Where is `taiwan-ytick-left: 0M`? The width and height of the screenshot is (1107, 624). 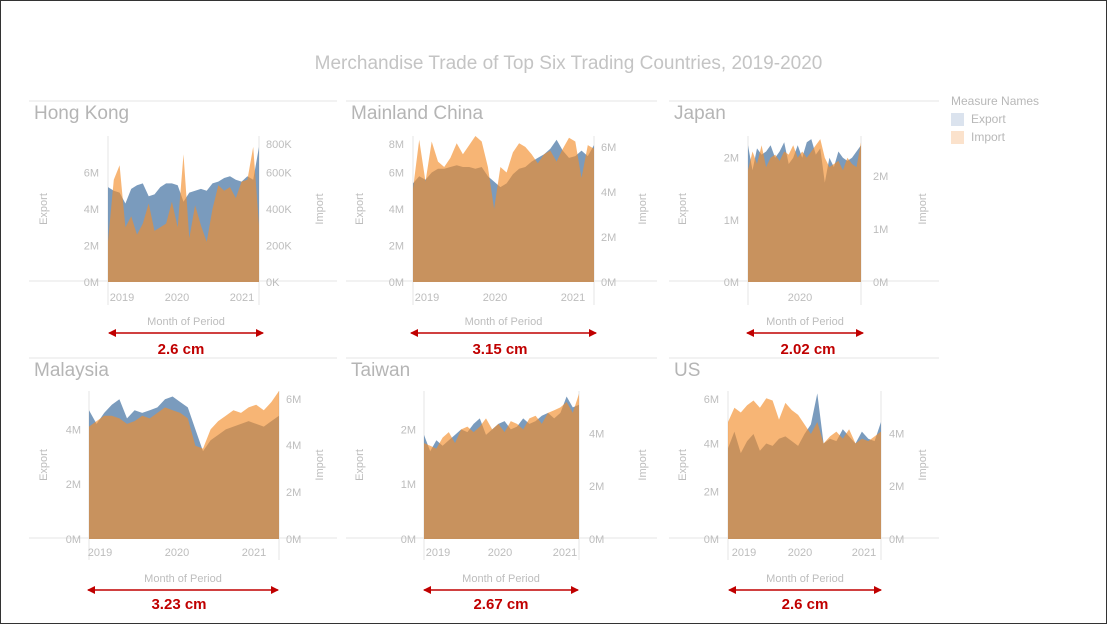
taiwan-ytick-left: 0M is located at coordinates (408, 540).